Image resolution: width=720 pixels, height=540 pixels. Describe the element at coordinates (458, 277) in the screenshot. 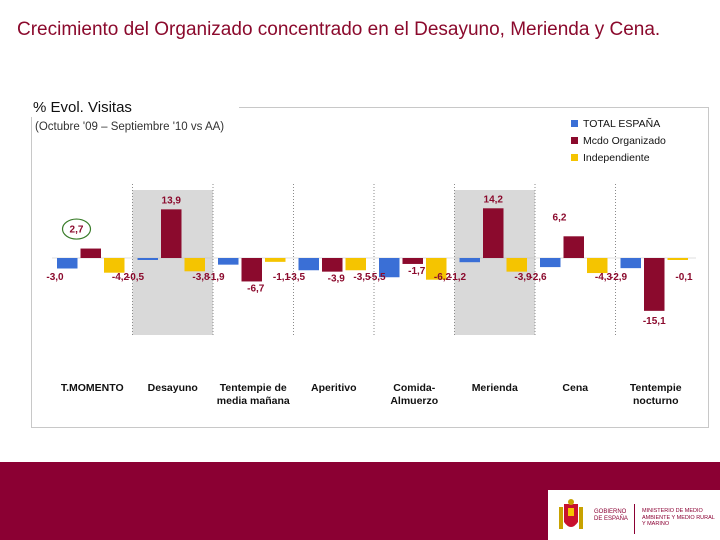

I see `data-label-total-espana-merienda: -1,2` at that location.